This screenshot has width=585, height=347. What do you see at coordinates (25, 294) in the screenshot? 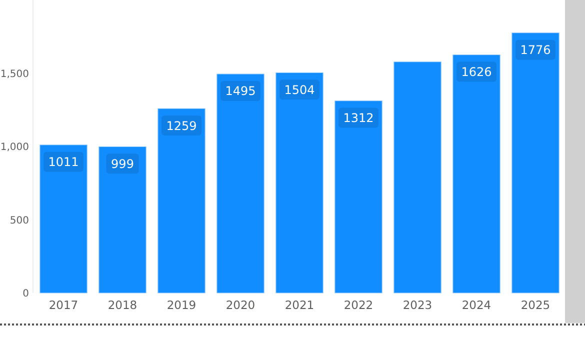
I see `y-tick-label: 0` at bounding box center [25, 294].